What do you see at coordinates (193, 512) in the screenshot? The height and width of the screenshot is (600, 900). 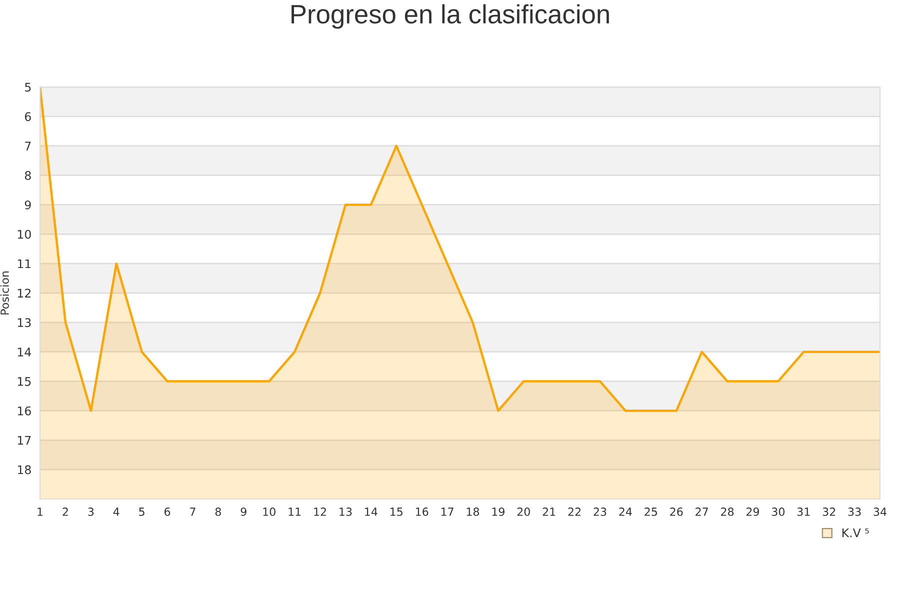 I see `x-tick-label: 7` at bounding box center [193, 512].